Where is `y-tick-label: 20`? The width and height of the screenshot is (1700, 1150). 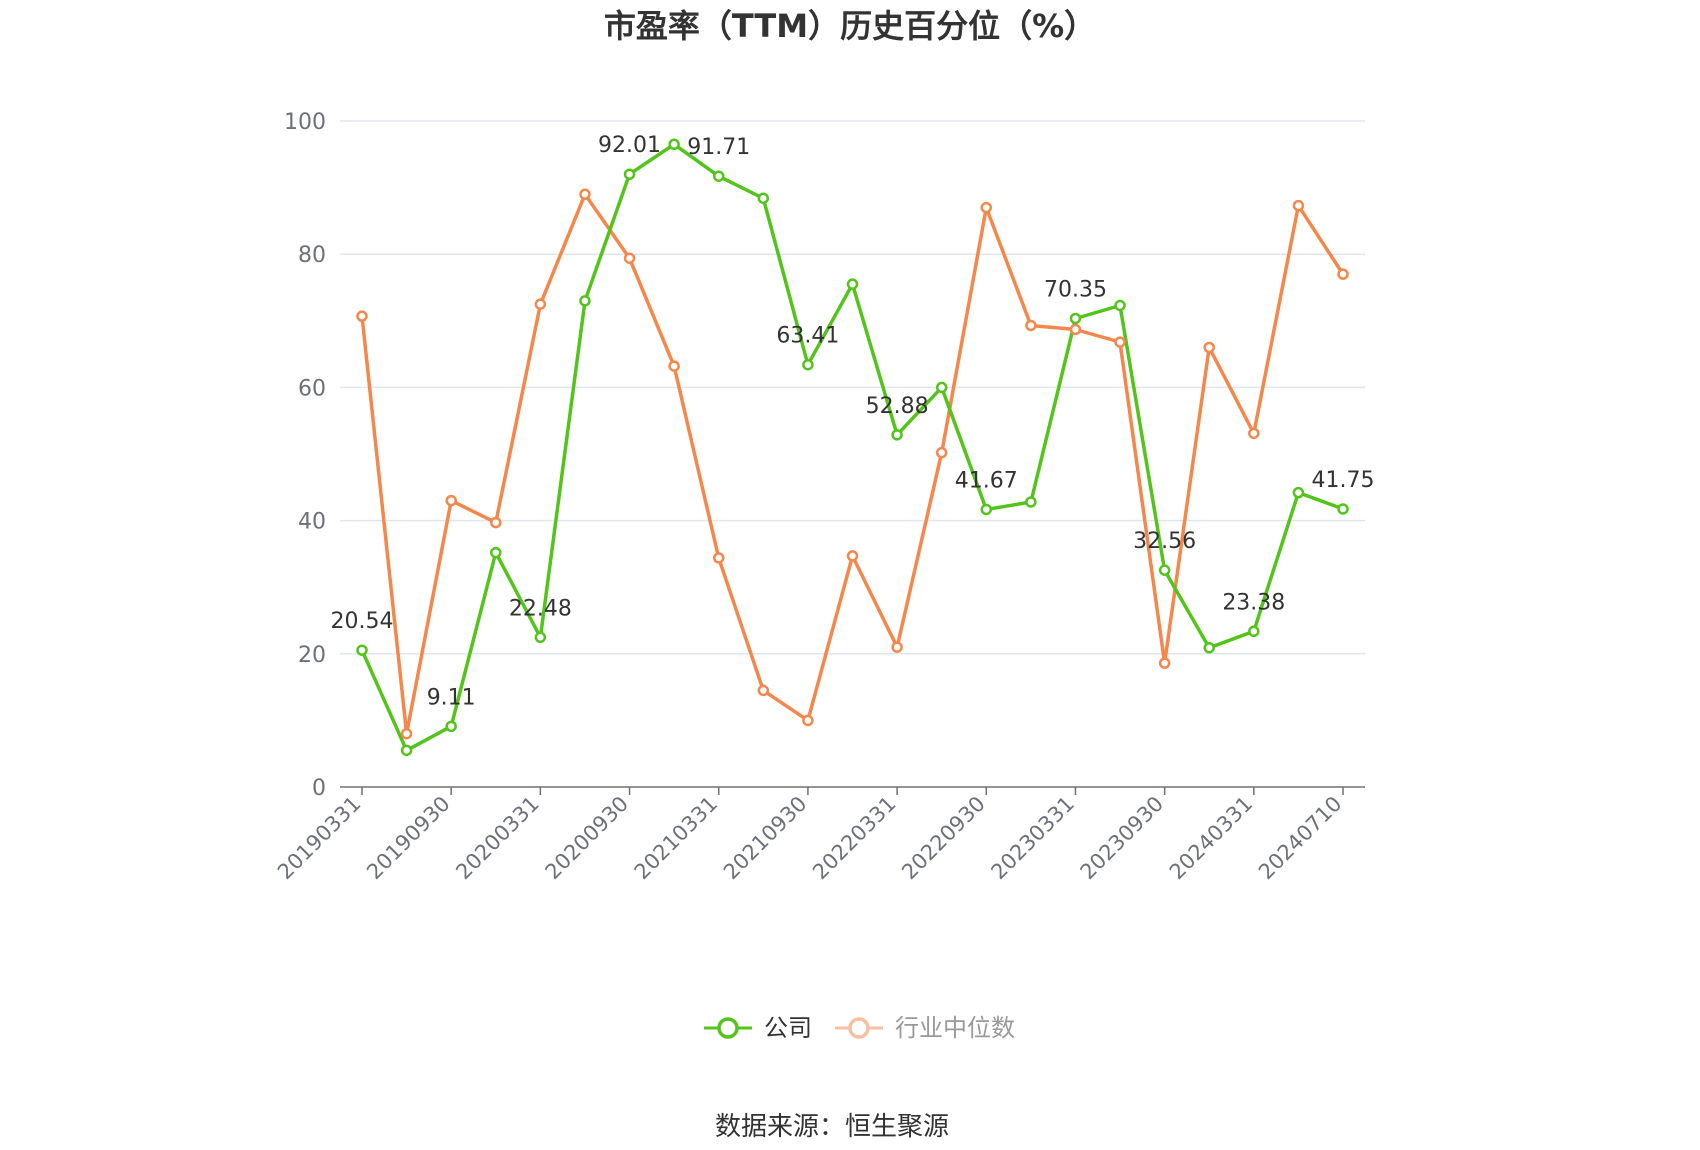
y-tick-label: 20 is located at coordinates (312, 655).